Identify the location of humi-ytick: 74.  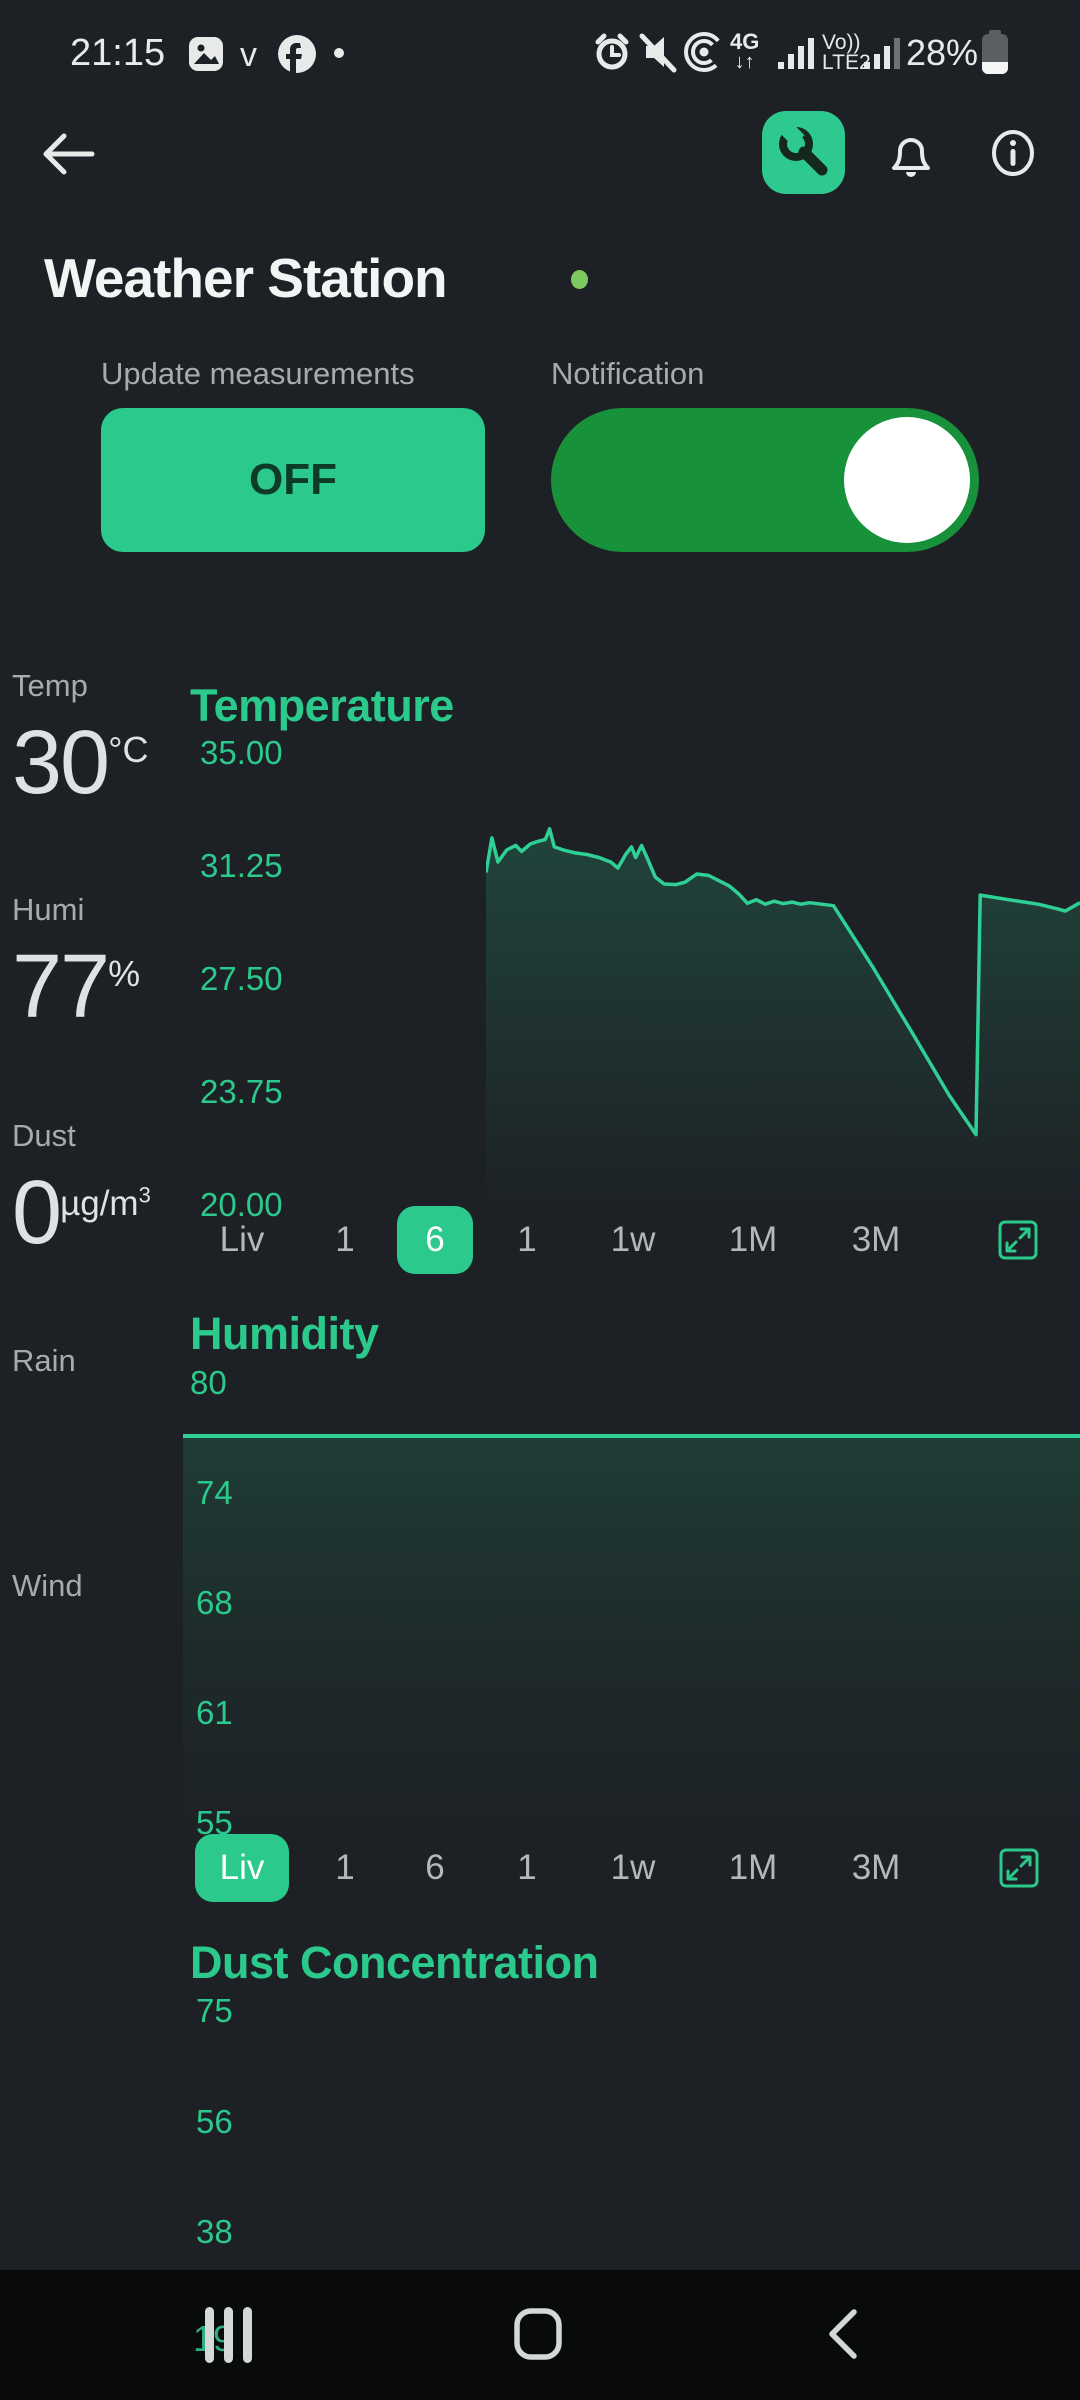
(214, 1492).